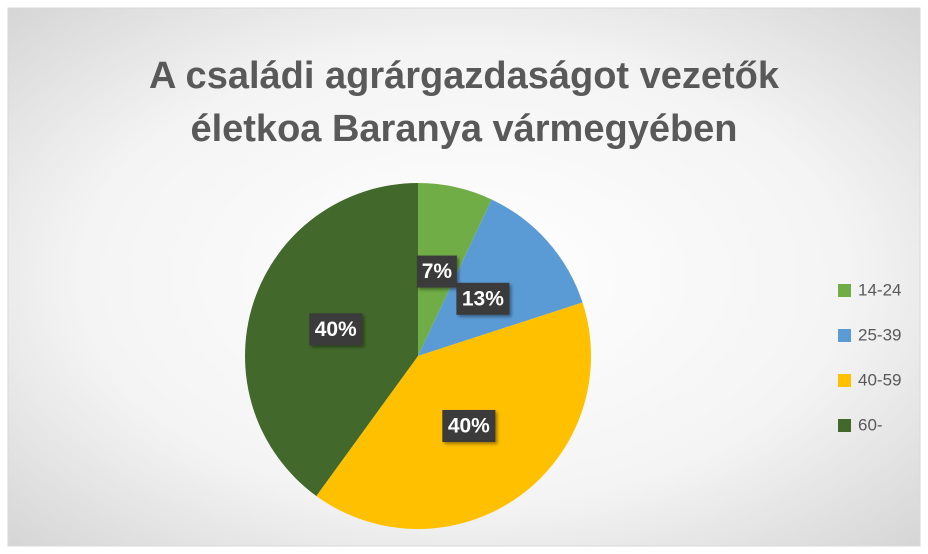  I want to click on legend-label: 25-39, so click(879, 334).